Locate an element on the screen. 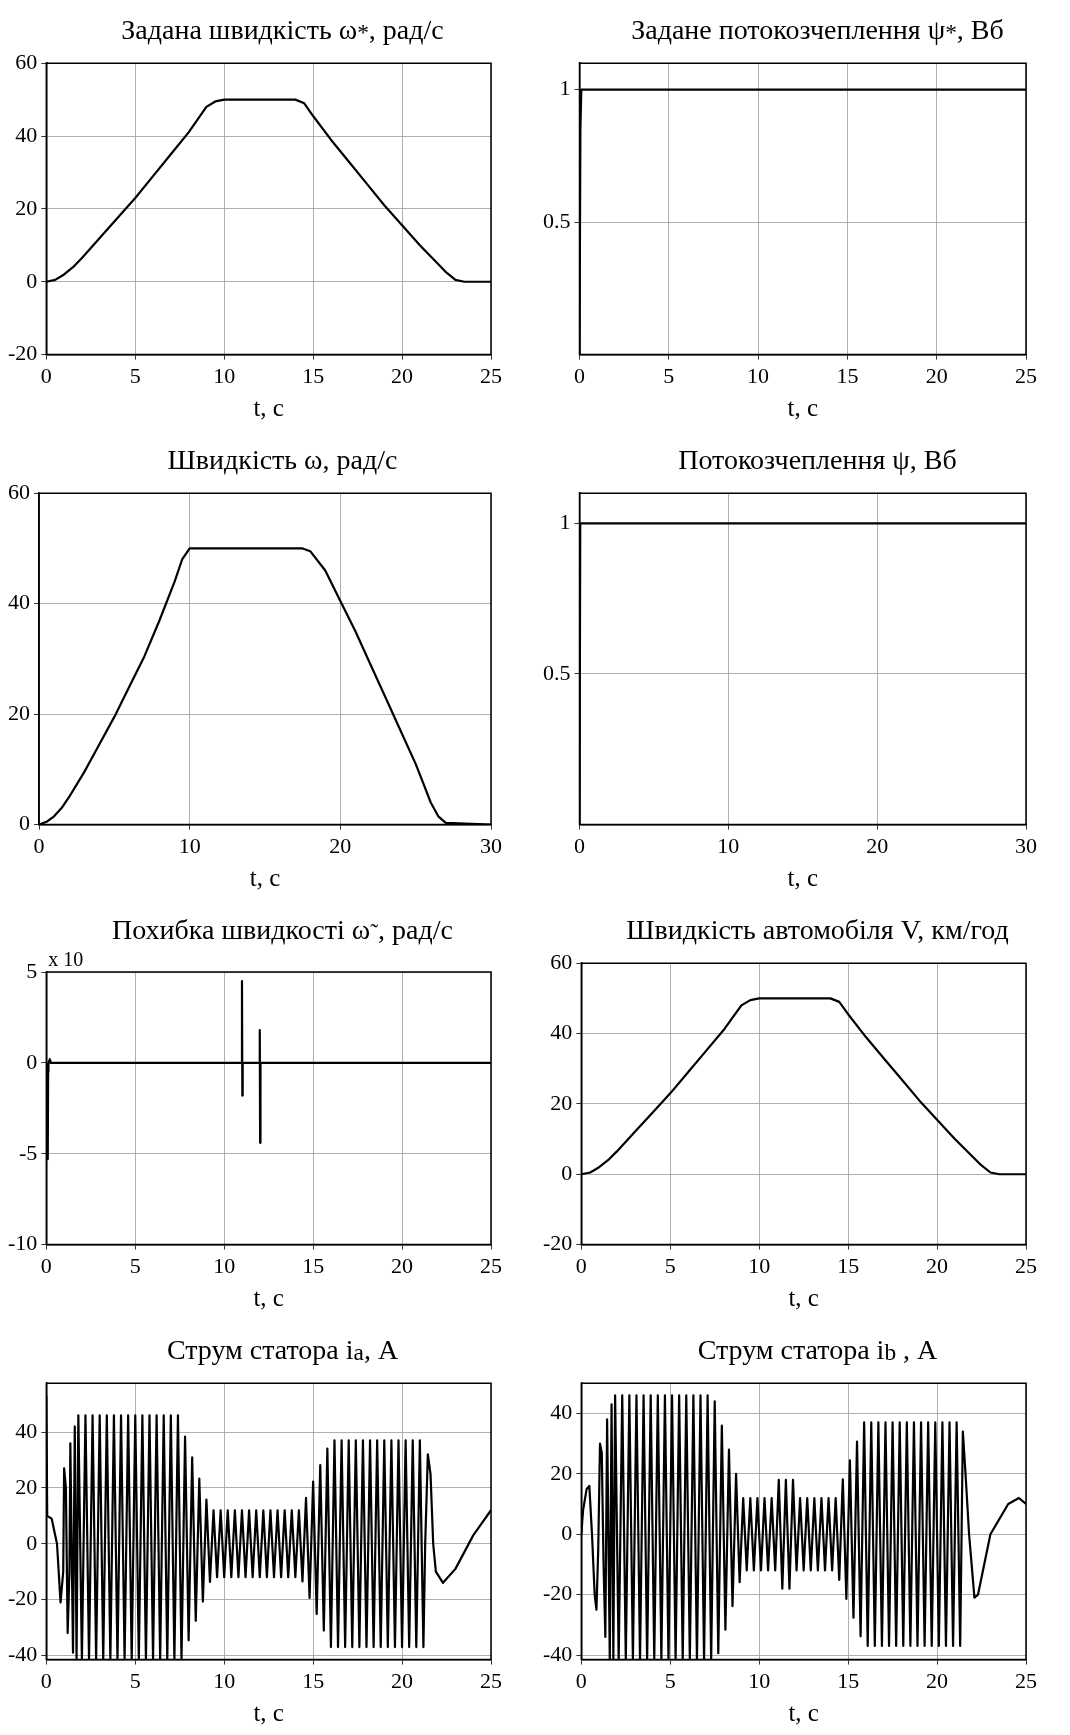 This screenshot has width=1070, height=1735. chart-title: Потокозчеплення ψ, Вб is located at coordinates (817, 459).